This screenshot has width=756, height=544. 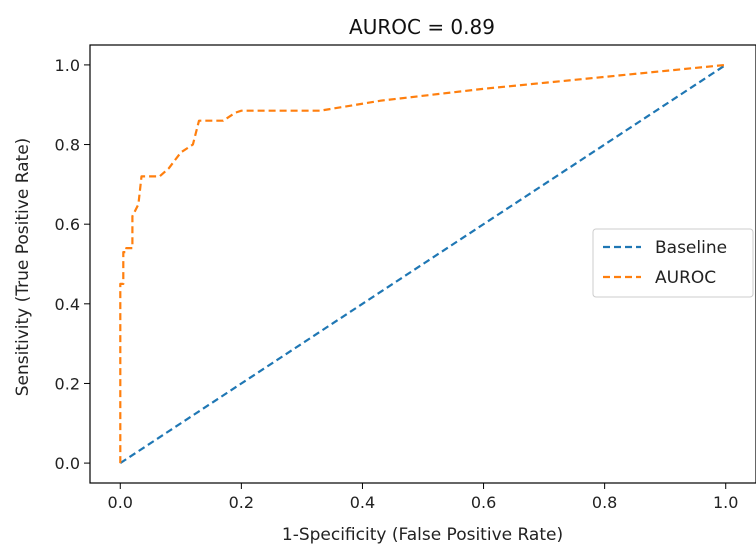 I want to click on x-tick-label: 0.8, so click(x=604, y=502).